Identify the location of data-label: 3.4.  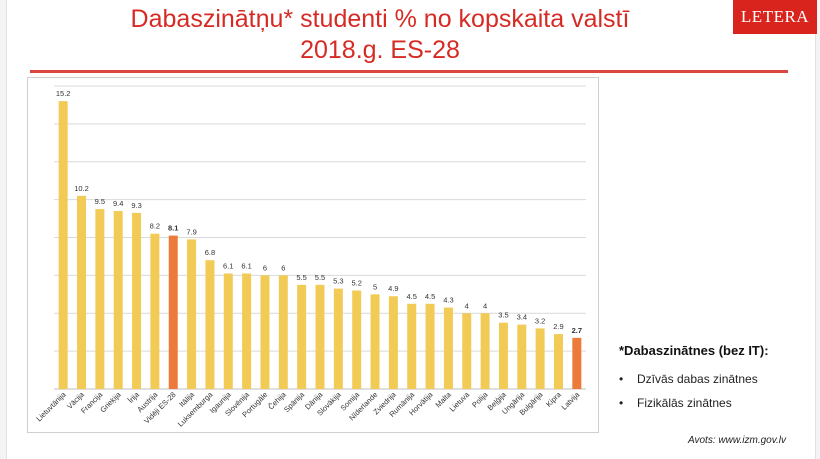
(522, 317).